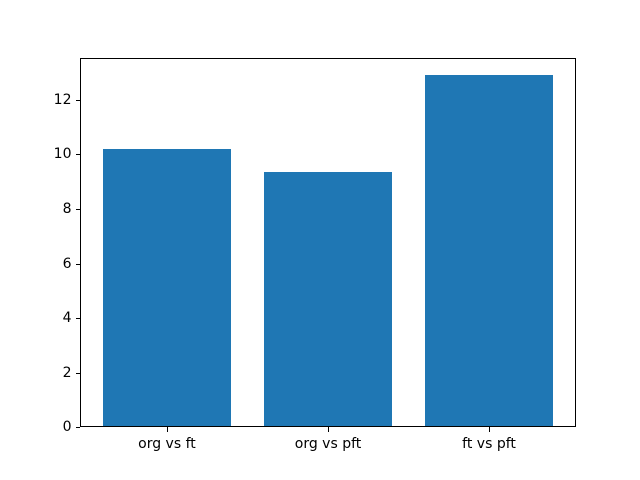 The image size is (640, 480). What do you see at coordinates (67, 263) in the screenshot?
I see `y-tick-label: 6` at bounding box center [67, 263].